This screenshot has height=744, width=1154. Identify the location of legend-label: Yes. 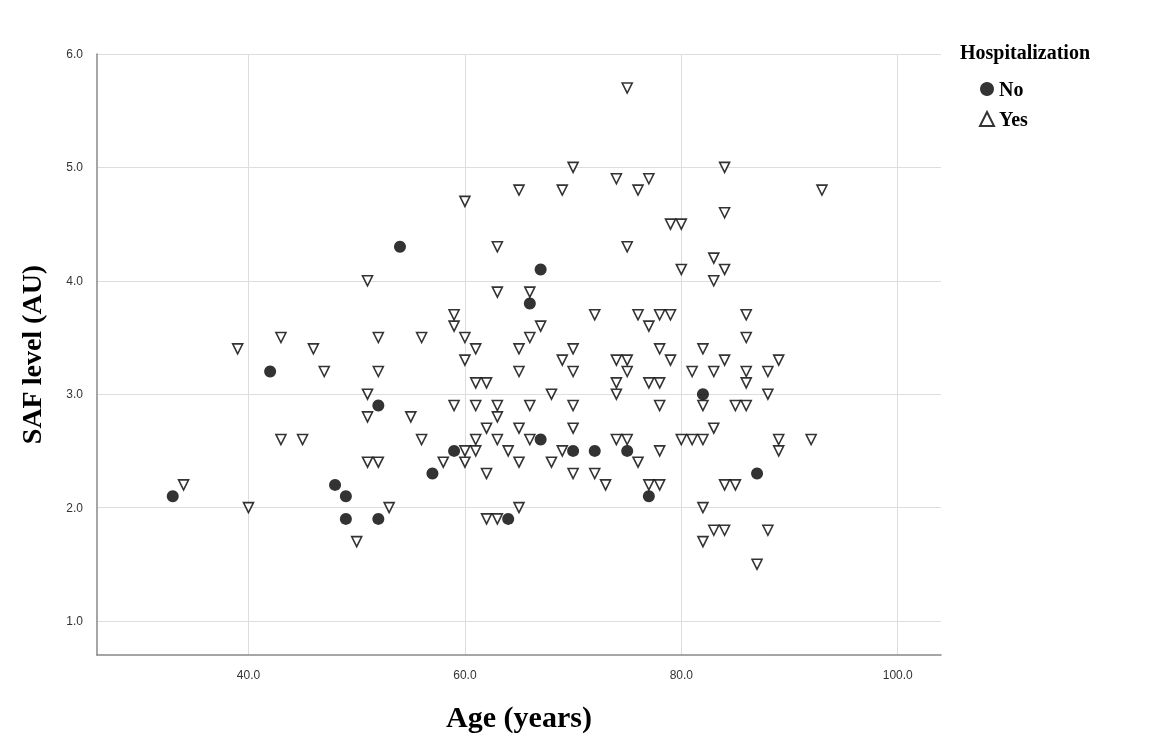
(1014, 119).